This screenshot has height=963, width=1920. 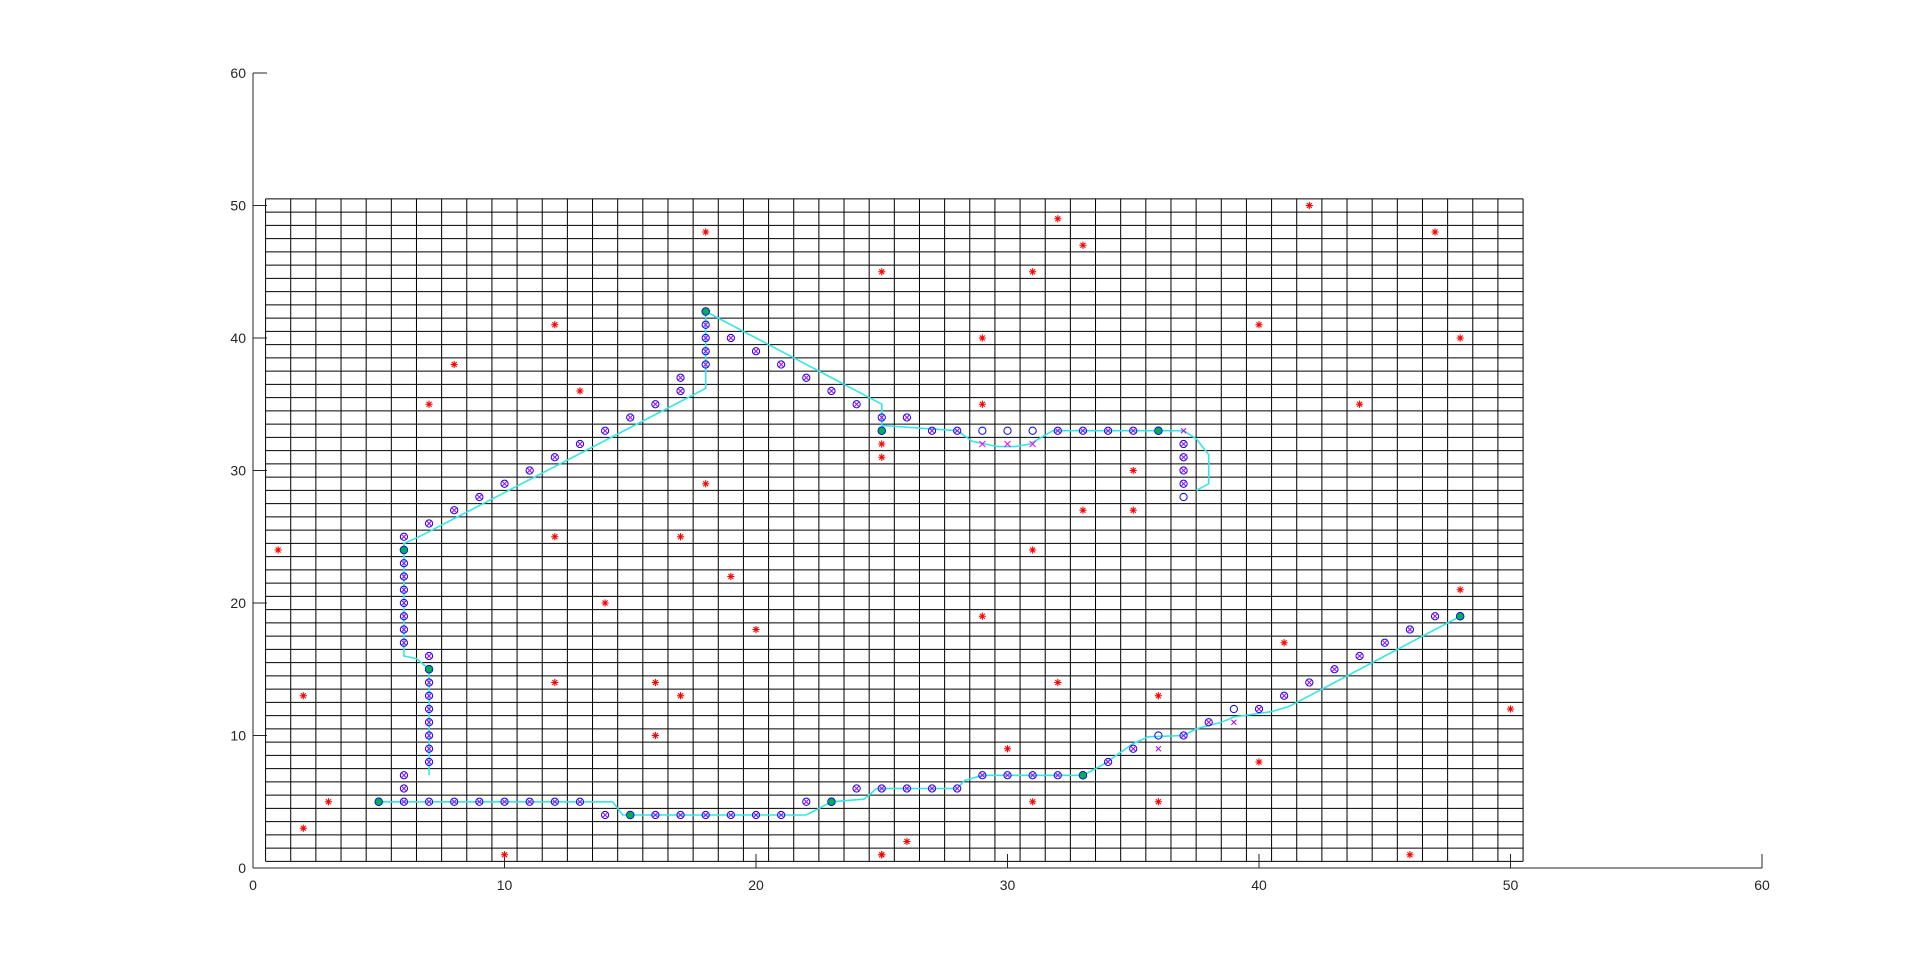 What do you see at coordinates (1033, 444) in the screenshot?
I see `rejected-marker` at bounding box center [1033, 444].